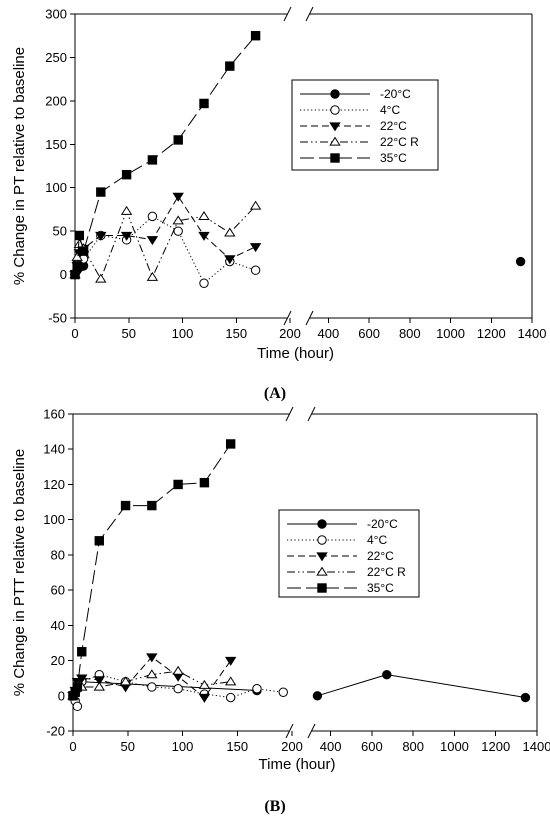 The height and width of the screenshot is (822, 550). Describe the element at coordinates (19, 572) in the screenshot. I see `y-axis-label: % Change in PTT relative to baseline` at that location.